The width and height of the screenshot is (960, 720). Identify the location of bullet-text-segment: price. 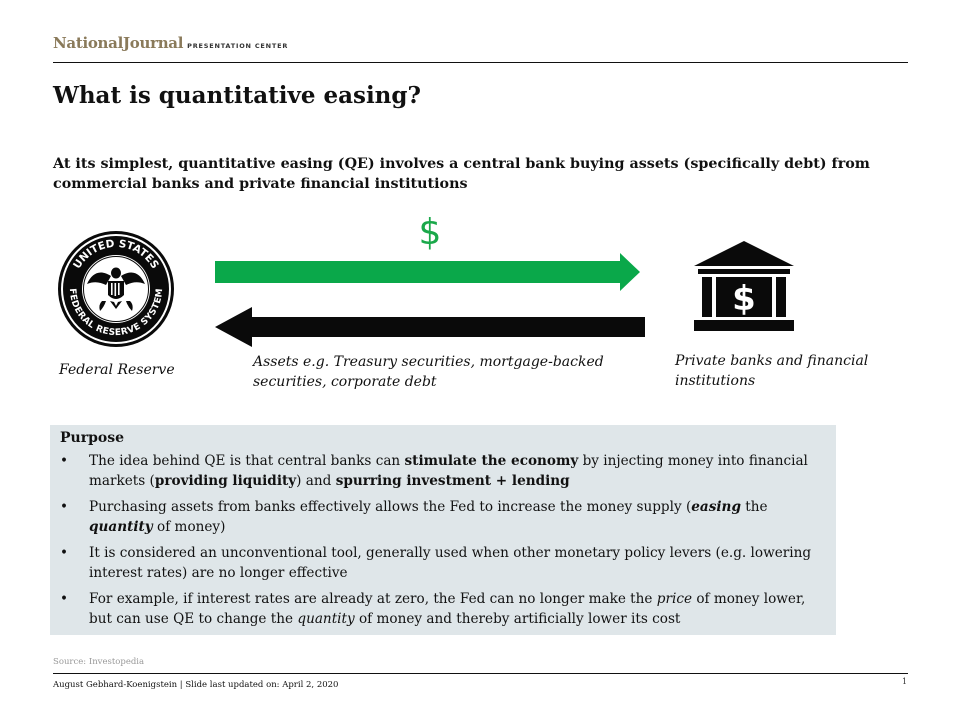
(674, 599).